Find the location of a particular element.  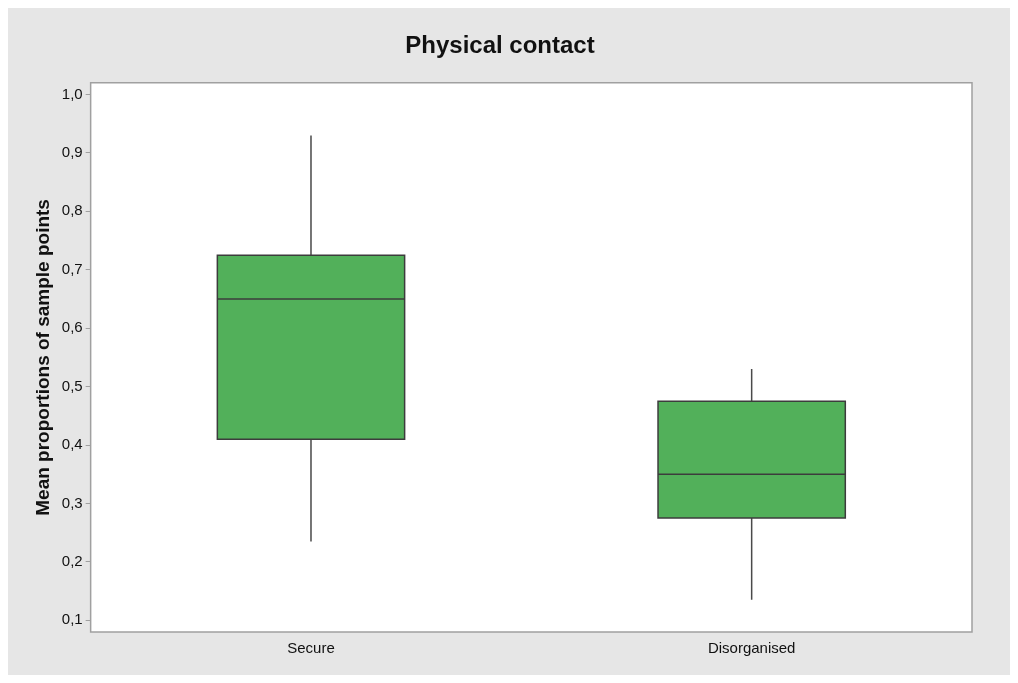

y-tick-label: 0,6 is located at coordinates (72, 327).